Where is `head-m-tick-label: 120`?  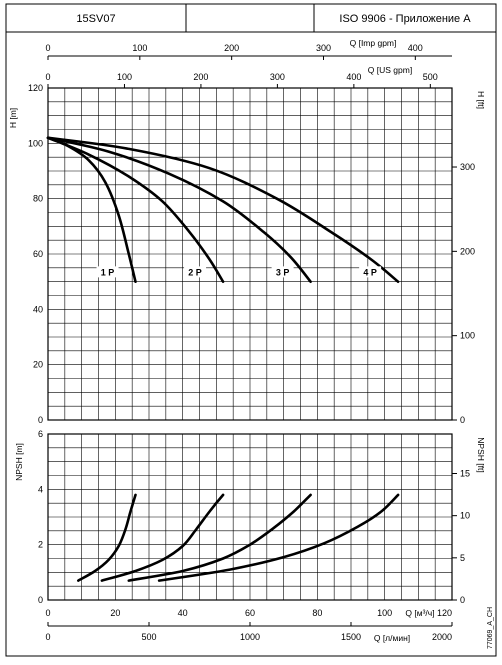
head-m-tick-label: 120 is located at coordinates (35, 88).